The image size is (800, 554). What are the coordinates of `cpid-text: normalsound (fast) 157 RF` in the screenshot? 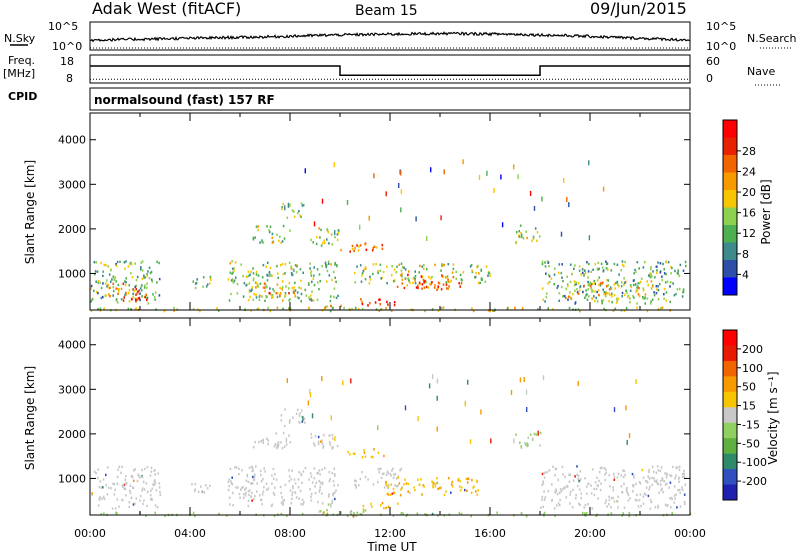 It's located at (184, 100).